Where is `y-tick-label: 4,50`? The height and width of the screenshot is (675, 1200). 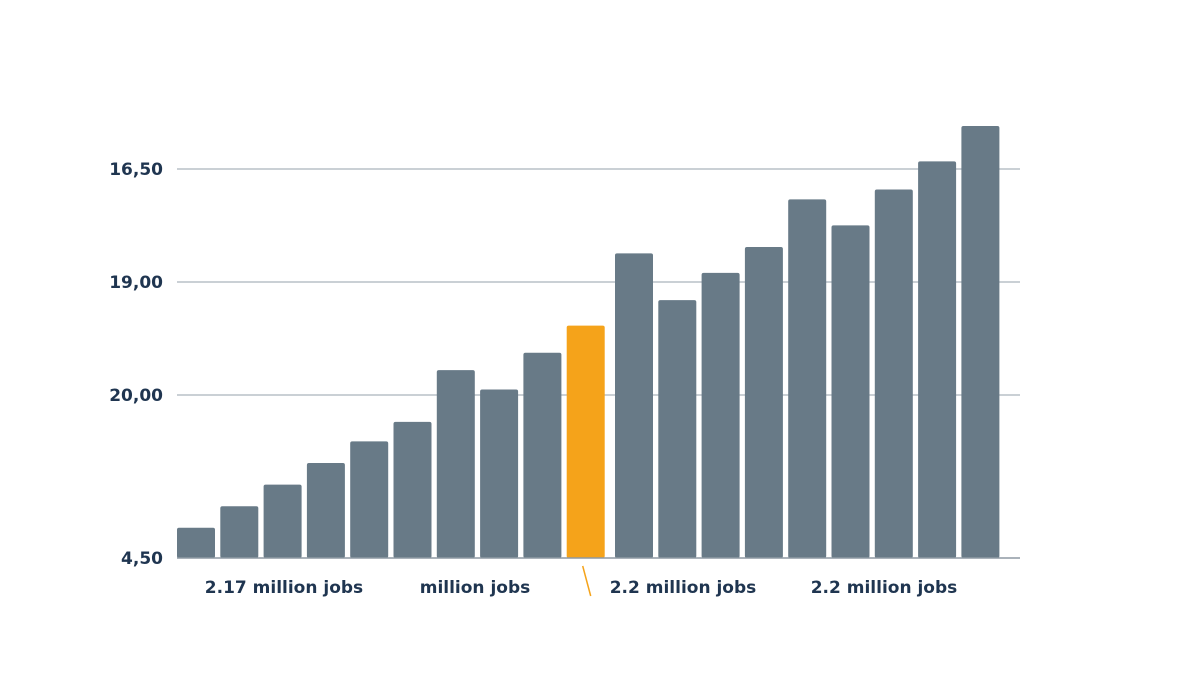 y-tick-label: 4,50 is located at coordinates (142, 559).